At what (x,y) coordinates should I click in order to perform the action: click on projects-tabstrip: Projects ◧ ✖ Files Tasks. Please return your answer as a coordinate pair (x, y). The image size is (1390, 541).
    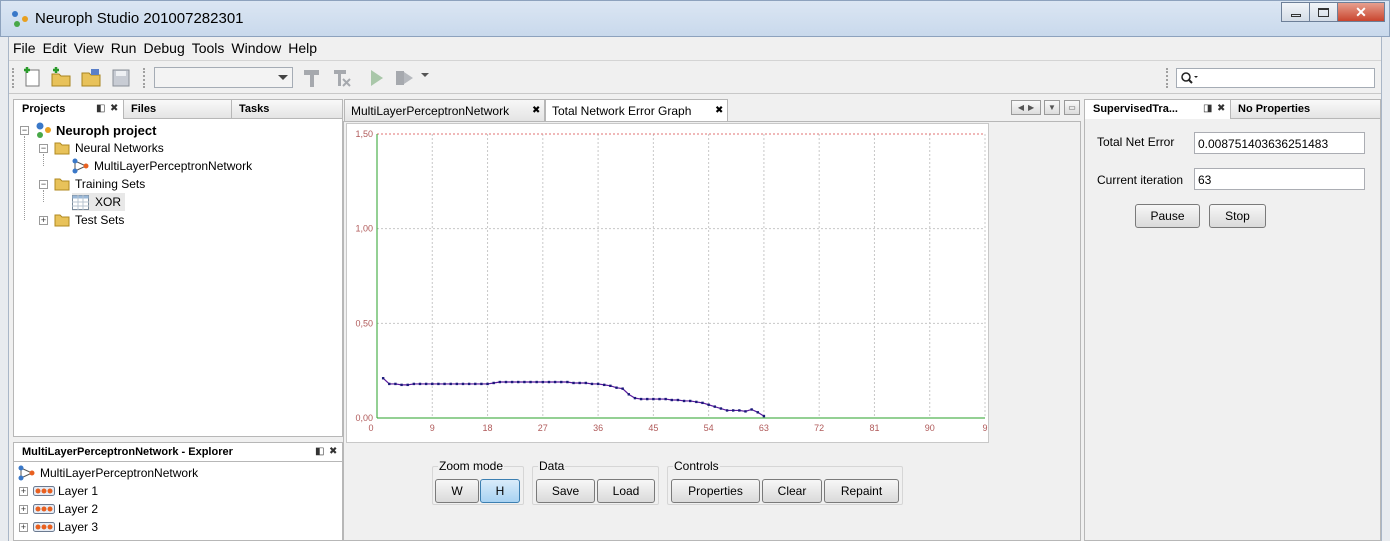
    Looking at the image, I should click on (178, 109).